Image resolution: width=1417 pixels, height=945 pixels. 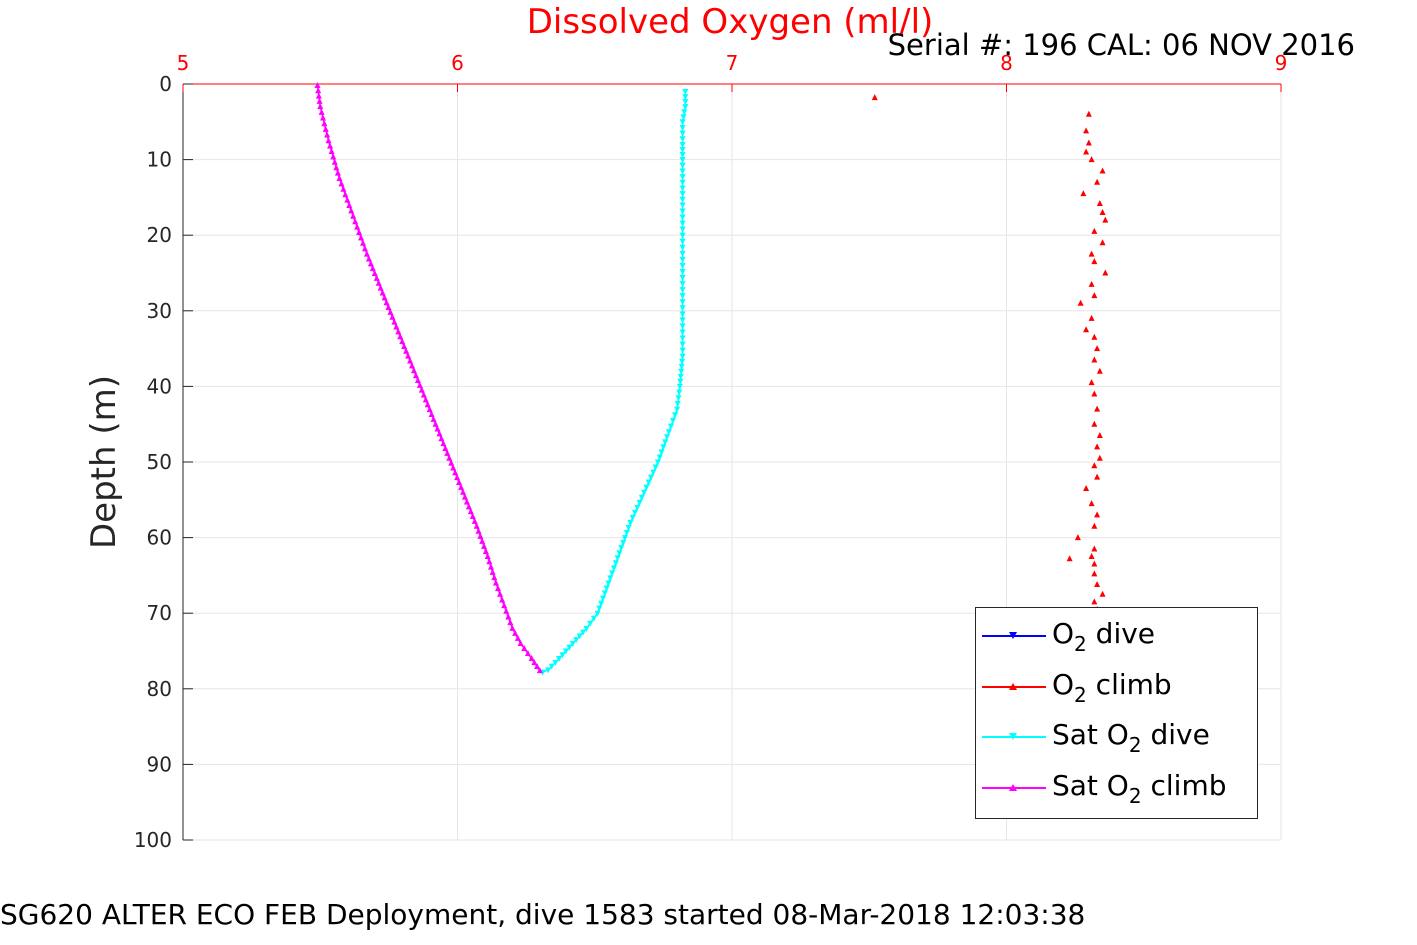 I want to click on x-tick-label: 9, so click(x=1281, y=63).